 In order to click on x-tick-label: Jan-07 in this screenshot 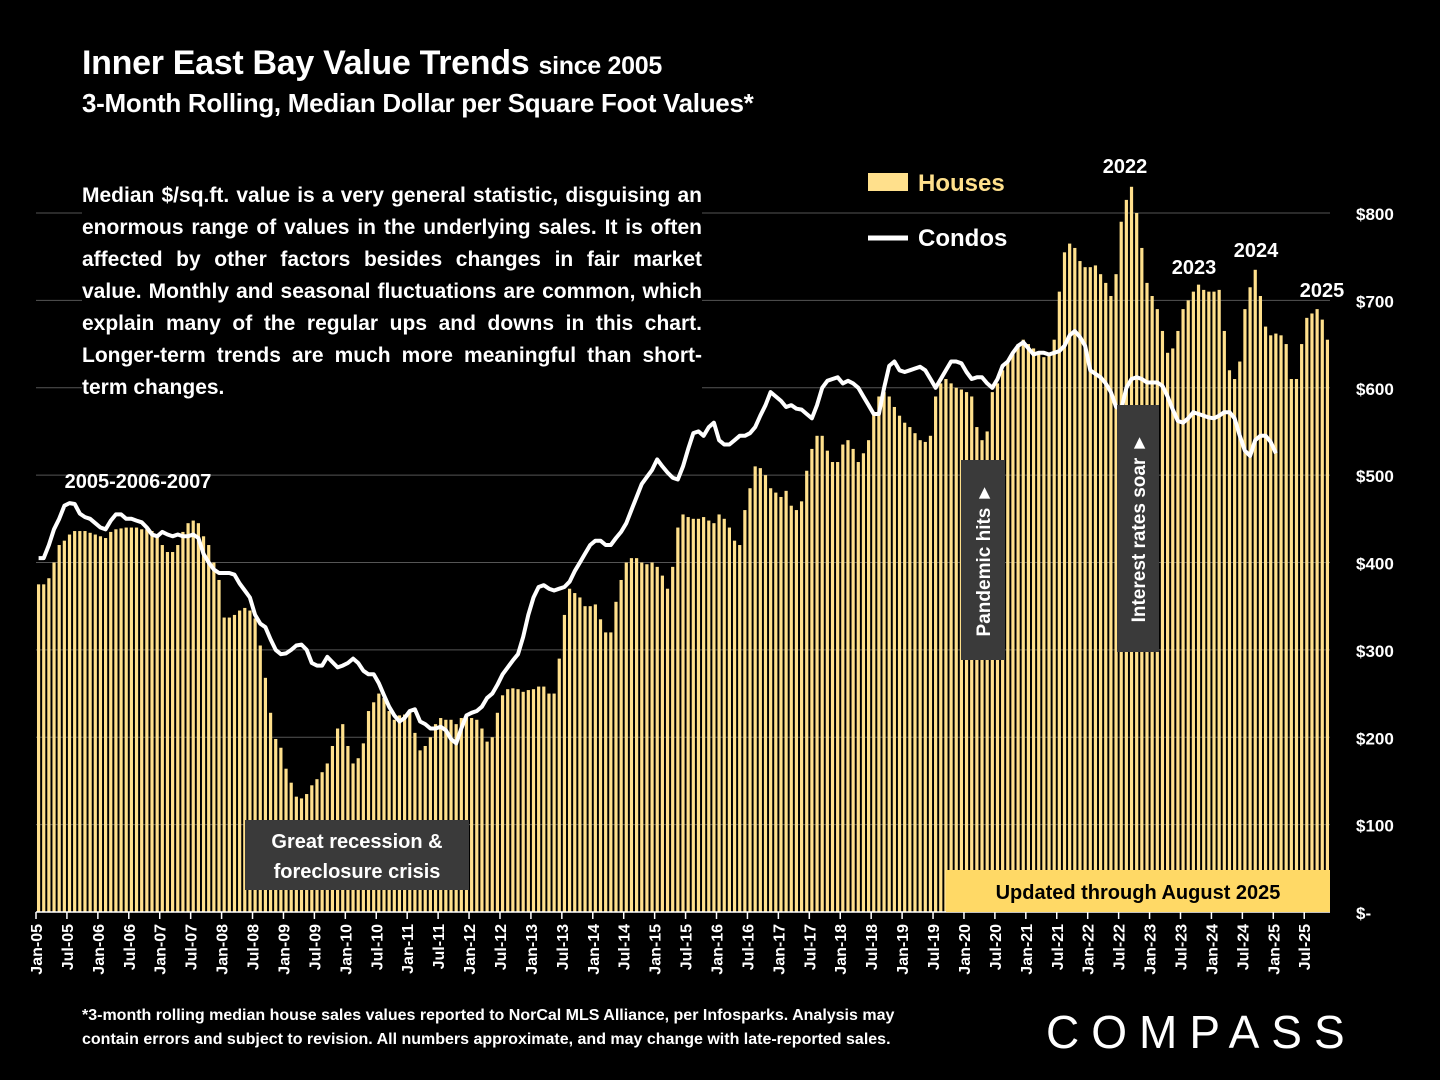, I will do `click(161, 949)`.